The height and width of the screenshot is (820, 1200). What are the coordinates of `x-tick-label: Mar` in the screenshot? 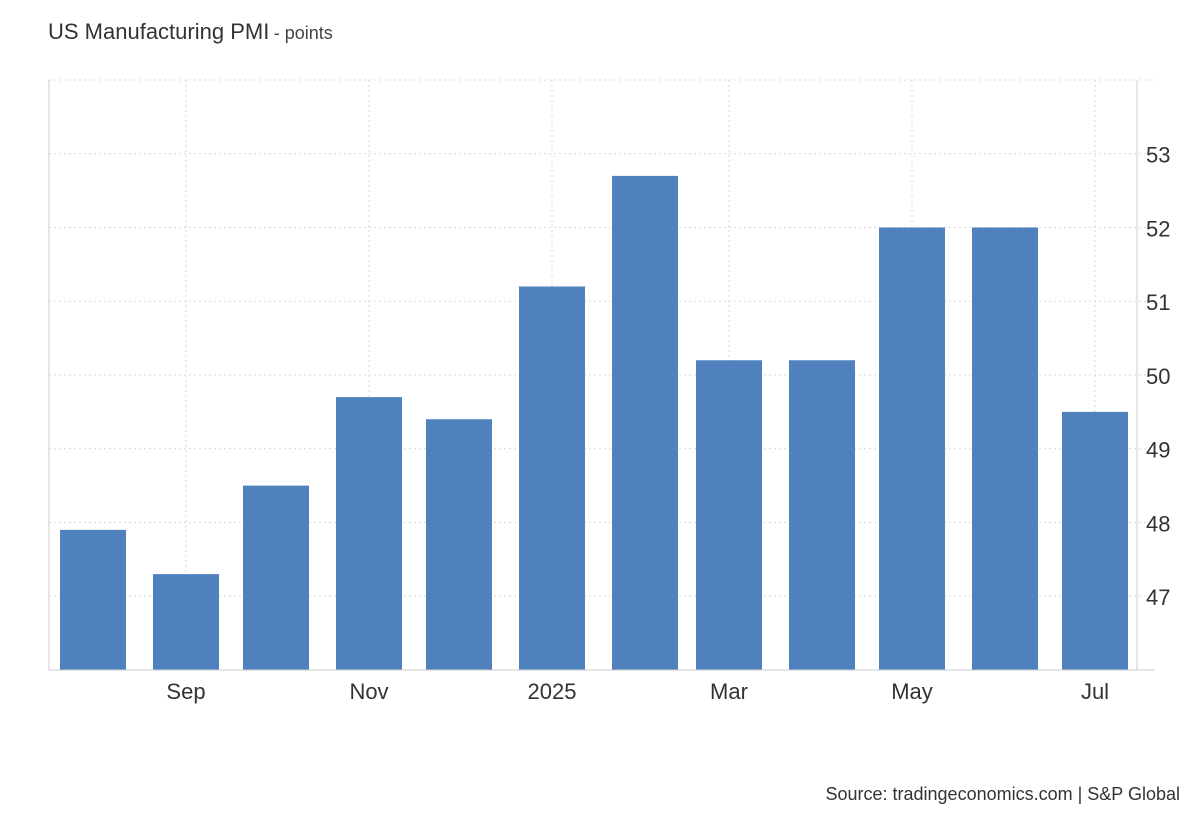 It's located at (729, 691).